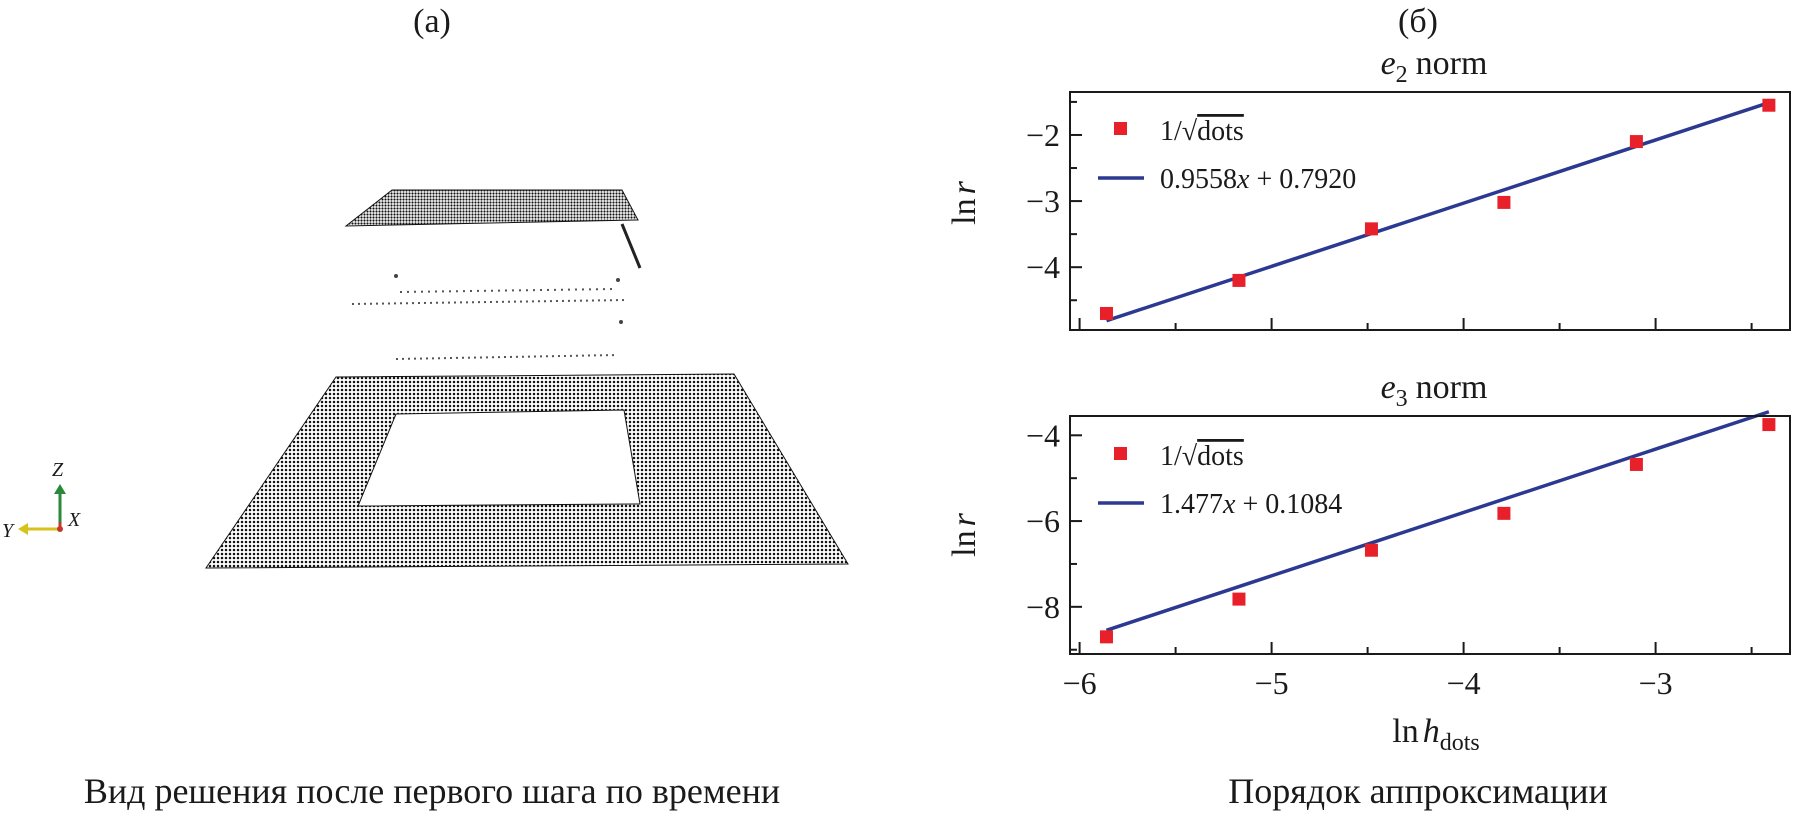 The width and height of the screenshot is (1799, 817). What do you see at coordinates (1434, 66) in the screenshot?
I see `chart-title: e2 norm` at bounding box center [1434, 66].